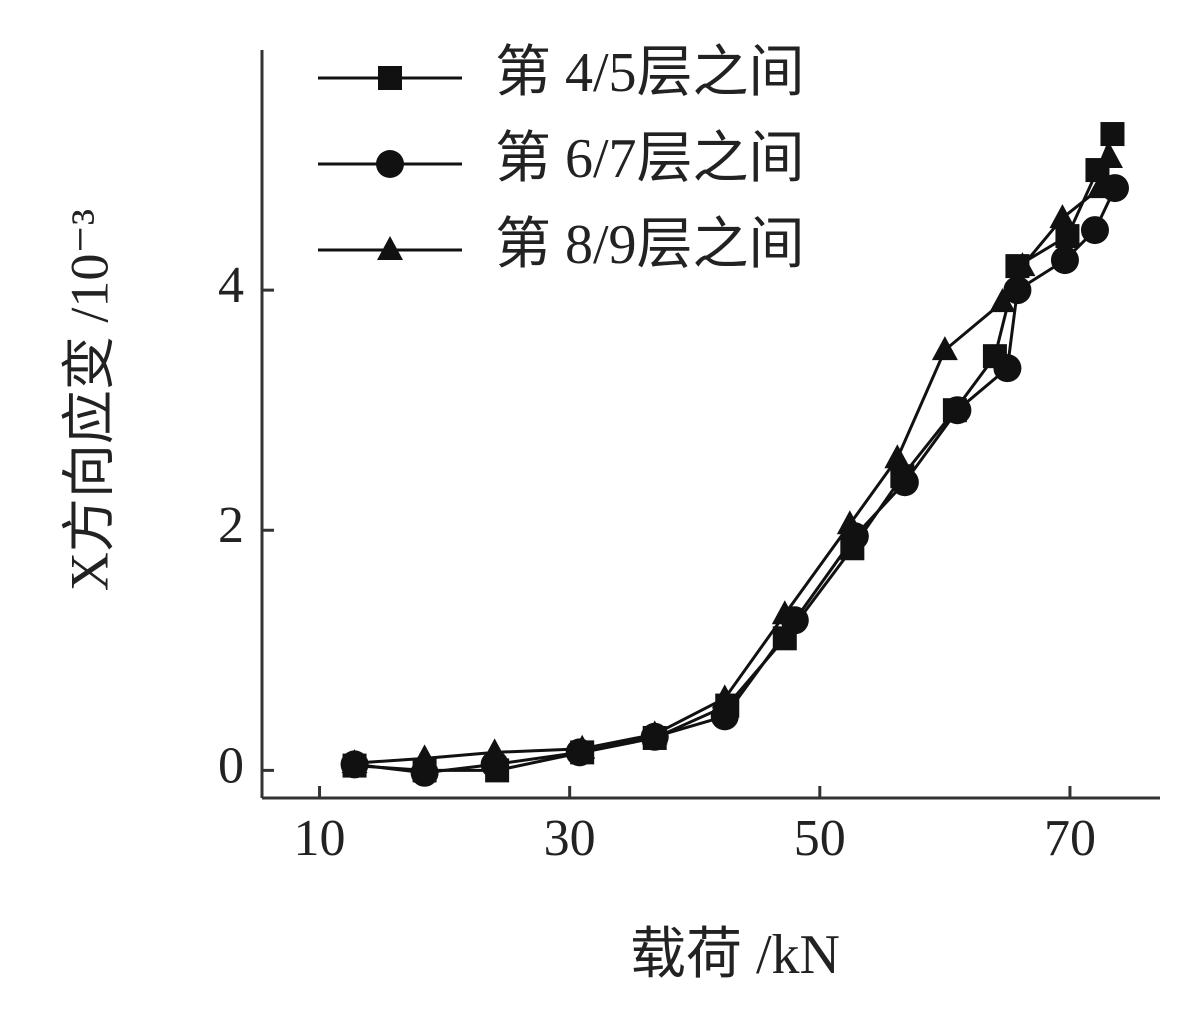 Image resolution: width=1200 pixels, height=1015 pixels. Describe the element at coordinates (570, 838) in the screenshot. I see `x-tick-label: 30` at that location.